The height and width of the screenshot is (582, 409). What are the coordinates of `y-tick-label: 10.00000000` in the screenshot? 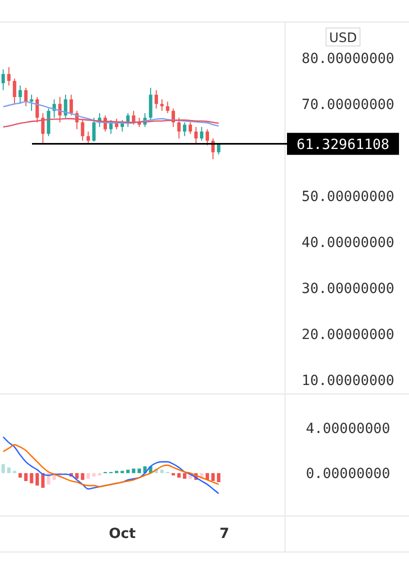 It's located at (348, 381).